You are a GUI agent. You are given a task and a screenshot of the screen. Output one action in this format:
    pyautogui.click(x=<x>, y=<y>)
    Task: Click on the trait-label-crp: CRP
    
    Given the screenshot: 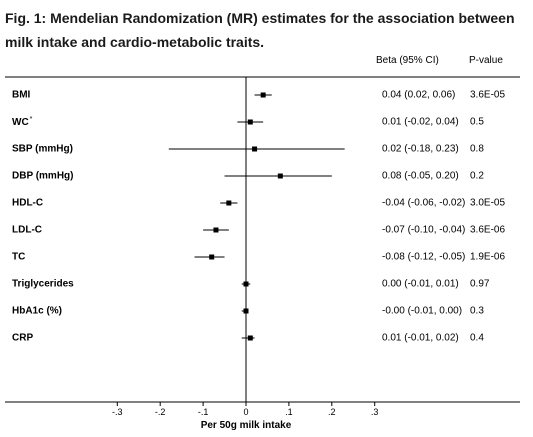 What is the action you would take?
    pyautogui.click(x=23, y=338)
    